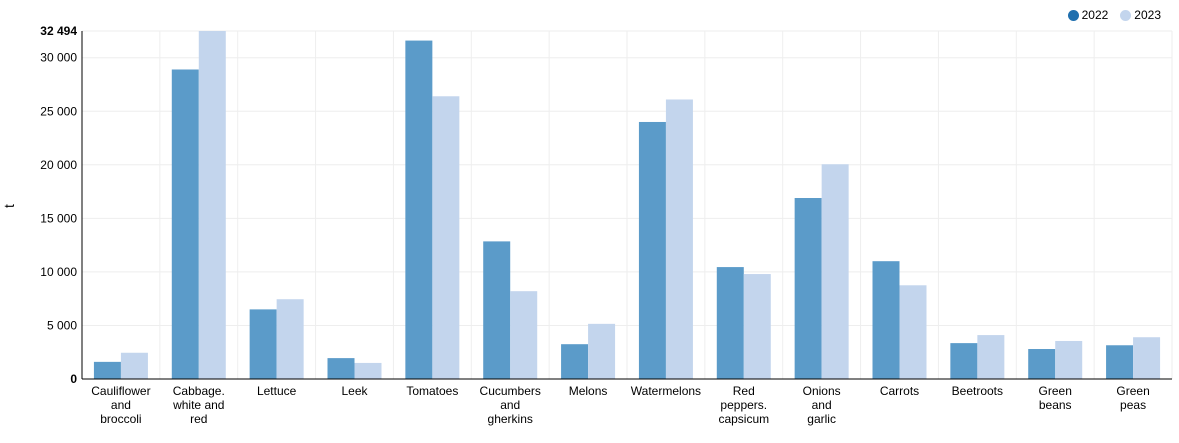 The width and height of the screenshot is (1179, 443). I want to click on y-axis-title: t, so click(8, 206).